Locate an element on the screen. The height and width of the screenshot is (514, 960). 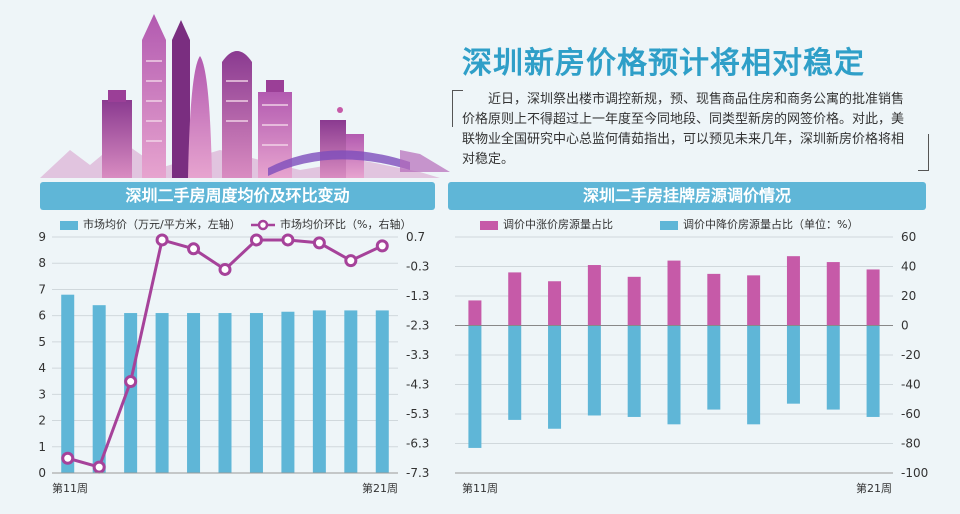
chart2-legend-up-label: 调价中涨价房源量占比 is located at coordinates (558, 224).